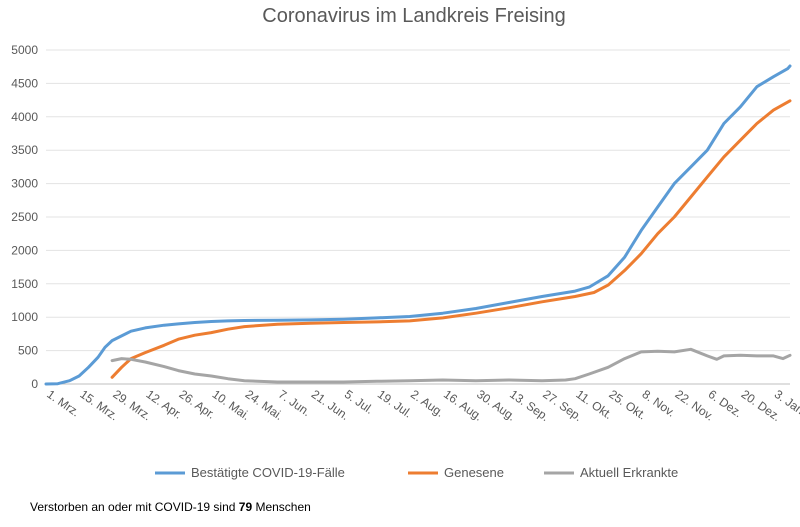 Image resolution: width=800 pixels, height=527 pixels. I want to click on death-count: 79, so click(245, 507).